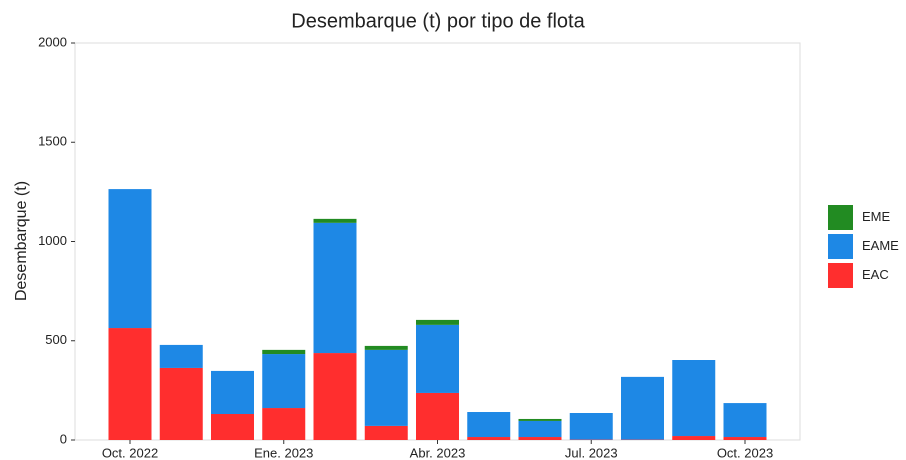 This screenshot has width=906, height=460. I want to click on legend-label: EAC, so click(875, 274).